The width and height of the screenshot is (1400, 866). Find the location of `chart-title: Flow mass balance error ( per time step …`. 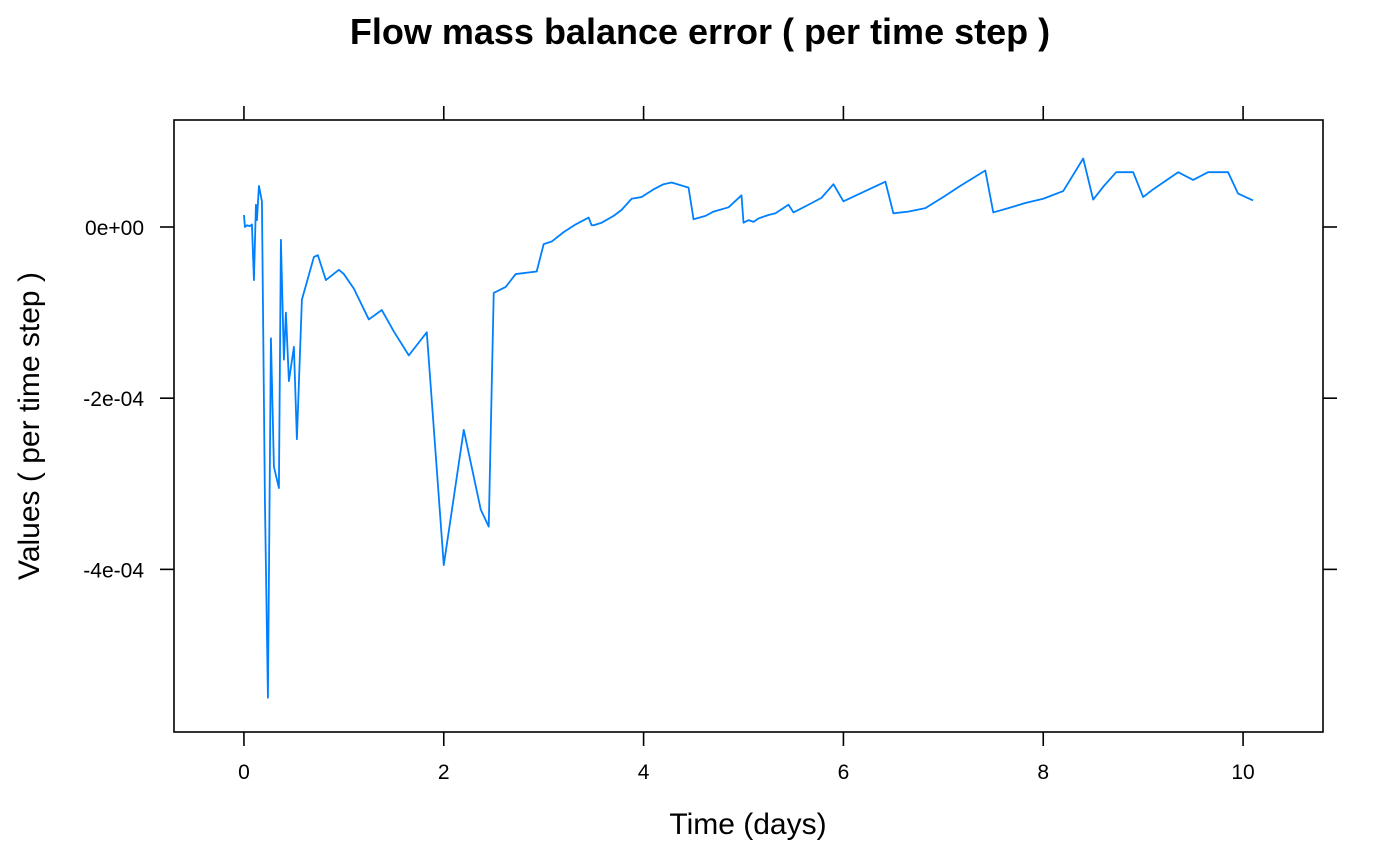

chart-title: Flow mass balance error ( per time step … is located at coordinates (700, 31).